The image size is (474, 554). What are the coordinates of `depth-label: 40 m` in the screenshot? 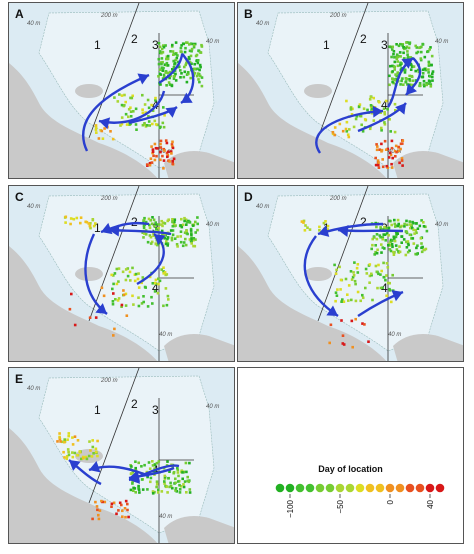 It's located at (212, 42).